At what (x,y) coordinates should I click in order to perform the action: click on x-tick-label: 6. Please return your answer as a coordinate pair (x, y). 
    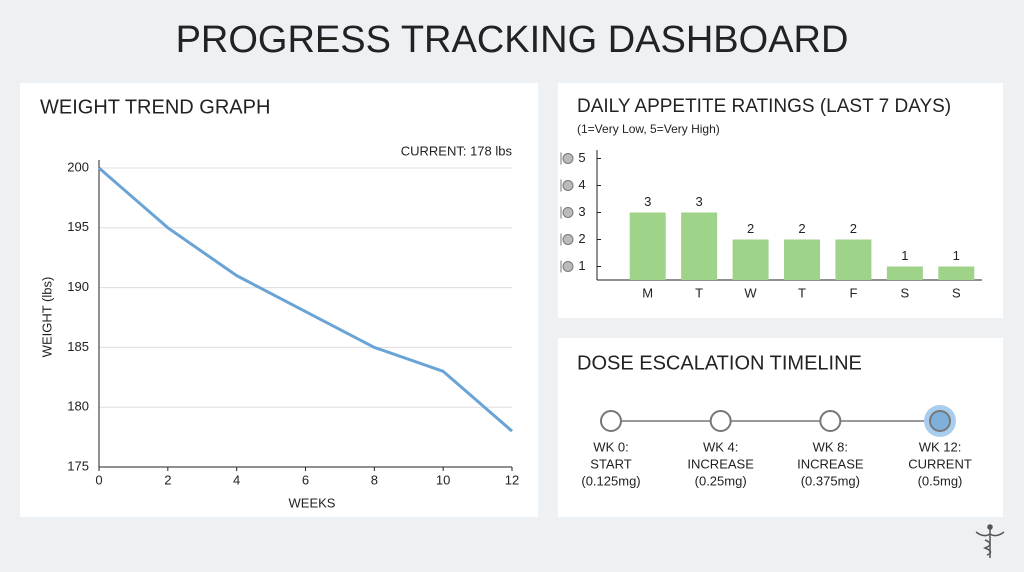
    Looking at the image, I should click on (305, 479).